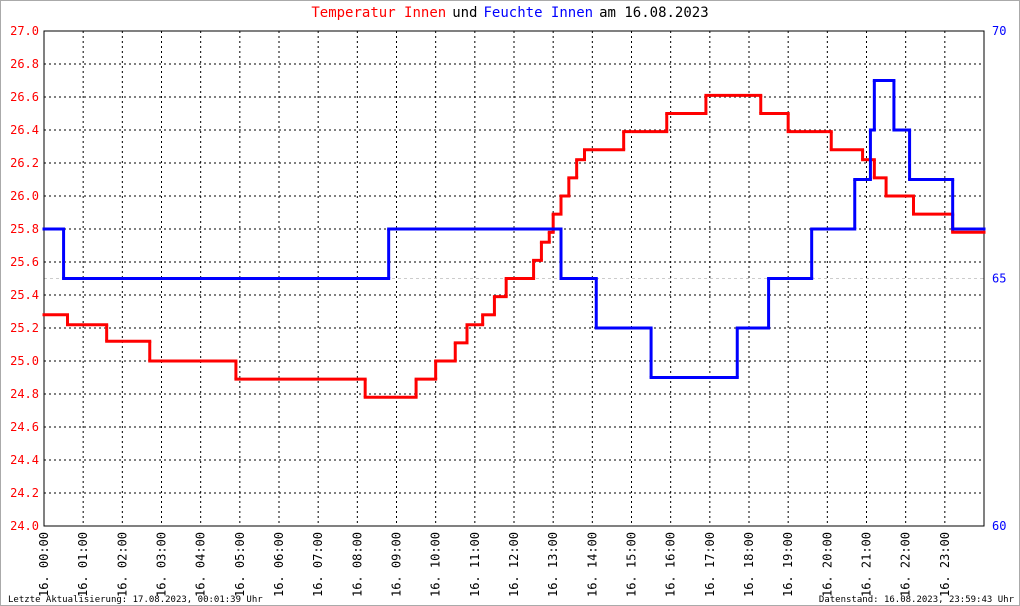  I want to click on x-tick-label: 16. 02:00, so click(122, 564).